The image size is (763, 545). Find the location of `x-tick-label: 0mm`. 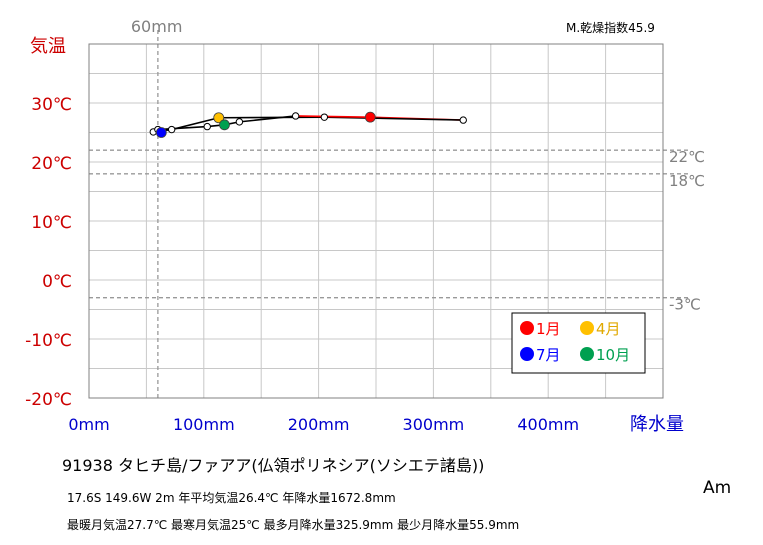

x-tick-label: 0mm is located at coordinates (88, 424).